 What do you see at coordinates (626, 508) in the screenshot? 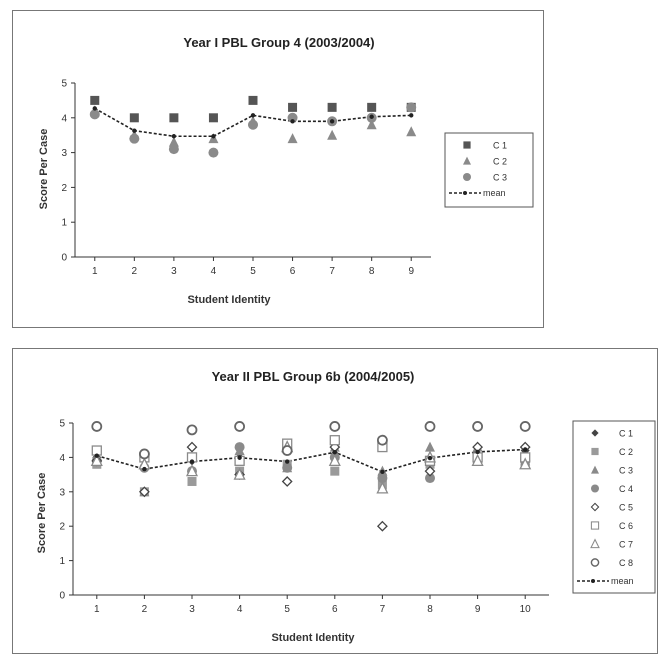
I see `legend-label: C 5` at bounding box center [626, 508].